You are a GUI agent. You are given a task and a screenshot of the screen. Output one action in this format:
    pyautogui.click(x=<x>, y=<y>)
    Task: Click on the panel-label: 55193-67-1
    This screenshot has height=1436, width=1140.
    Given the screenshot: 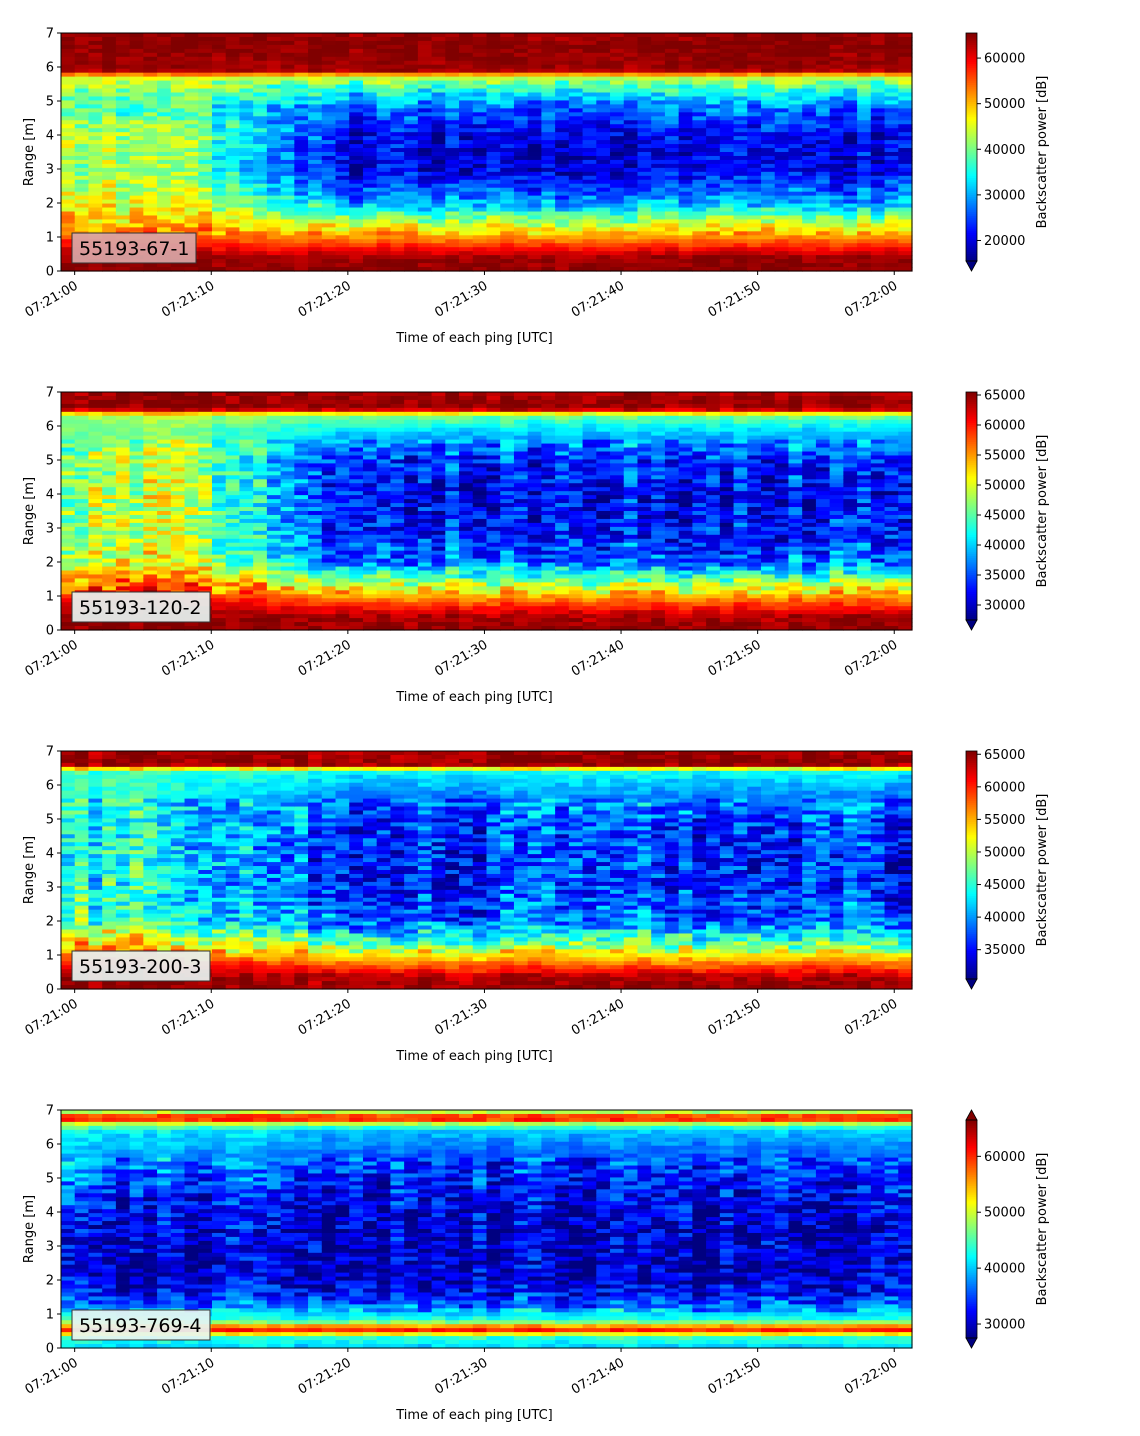 What is the action you would take?
    pyautogui.click(x=134, y=249)
    